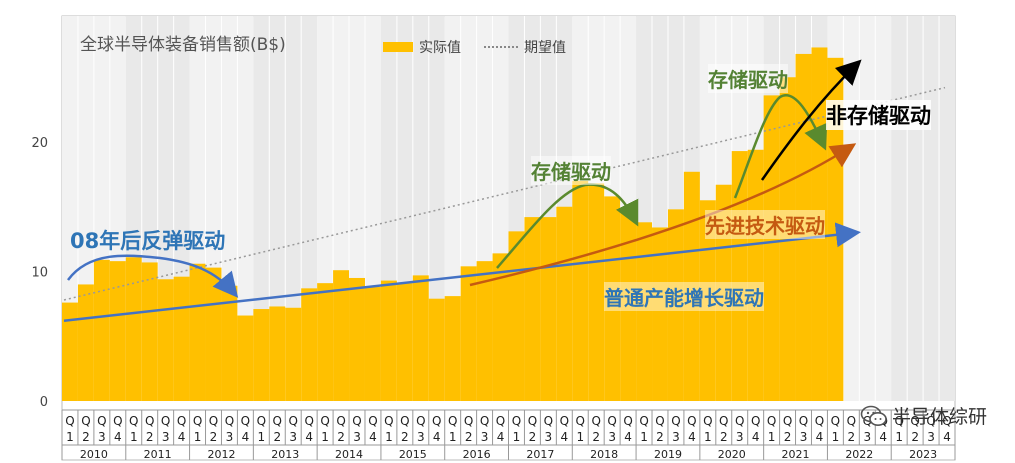 Image resolution: width=1015 pixels, height=463 pixels. I want to click on y-tick-label: 20, so click(39, 143).